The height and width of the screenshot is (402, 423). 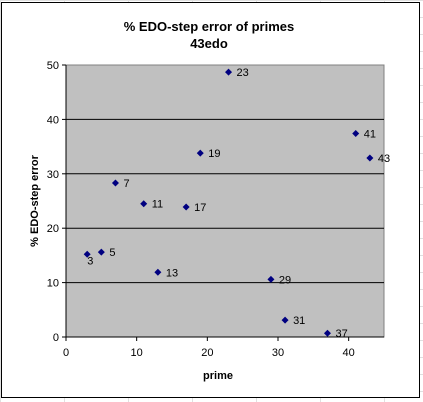 What do you see at coordinates (35, 200) in the screenshot?
I see `y-axis-title: % EDO-step error` at bounding box center [35, 200].